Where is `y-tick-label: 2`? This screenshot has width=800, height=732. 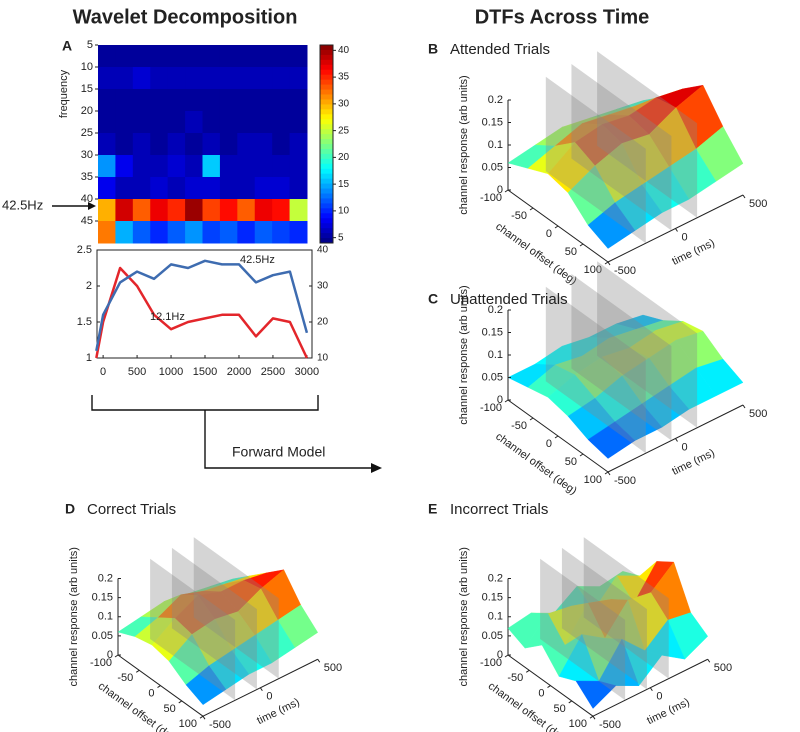 y-tick-label: 2 is located at coordinates (89, 286).